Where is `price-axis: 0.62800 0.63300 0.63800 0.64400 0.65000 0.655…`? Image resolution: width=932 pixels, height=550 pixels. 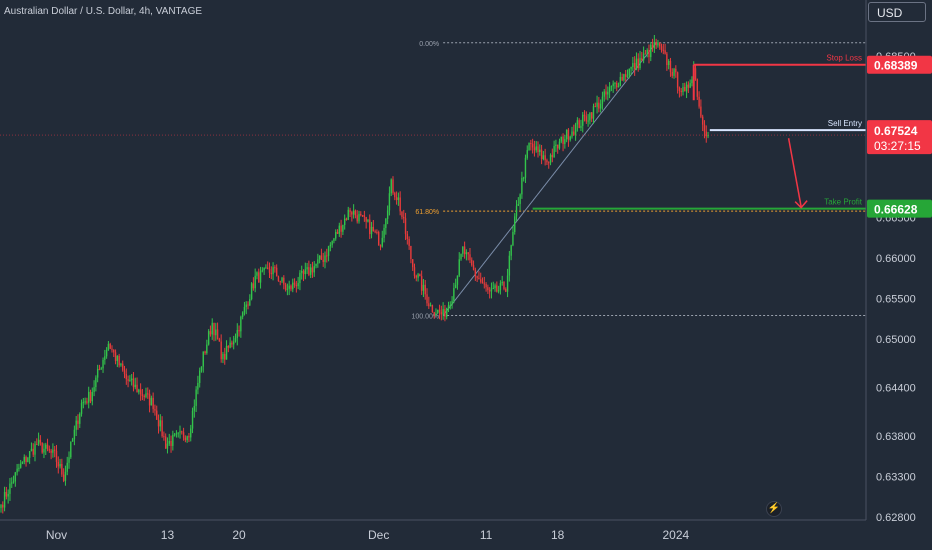
price-axis: 0.62800 0.63300 0.63800 0.64400 0.65000 0.655… is located at coordinates (898, 275).